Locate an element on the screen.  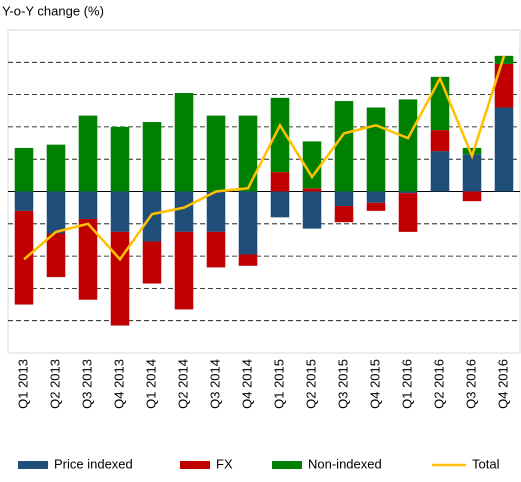
x-tick-label: Q2 2013 is located at coordinates (54, 384).